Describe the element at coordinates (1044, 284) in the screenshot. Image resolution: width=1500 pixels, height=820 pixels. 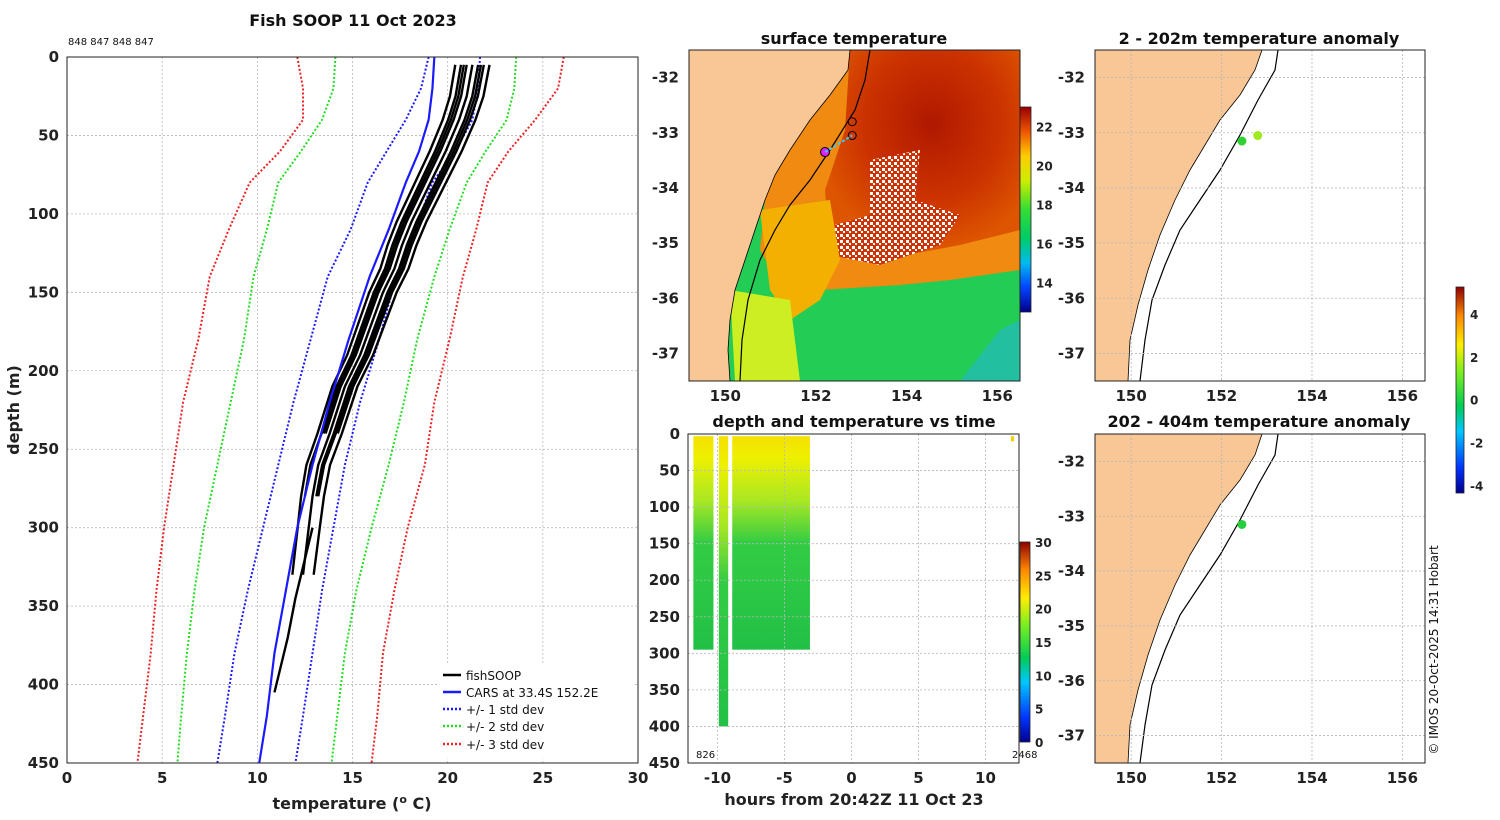
I see `surface-colorbar-tick: 14` at that location.